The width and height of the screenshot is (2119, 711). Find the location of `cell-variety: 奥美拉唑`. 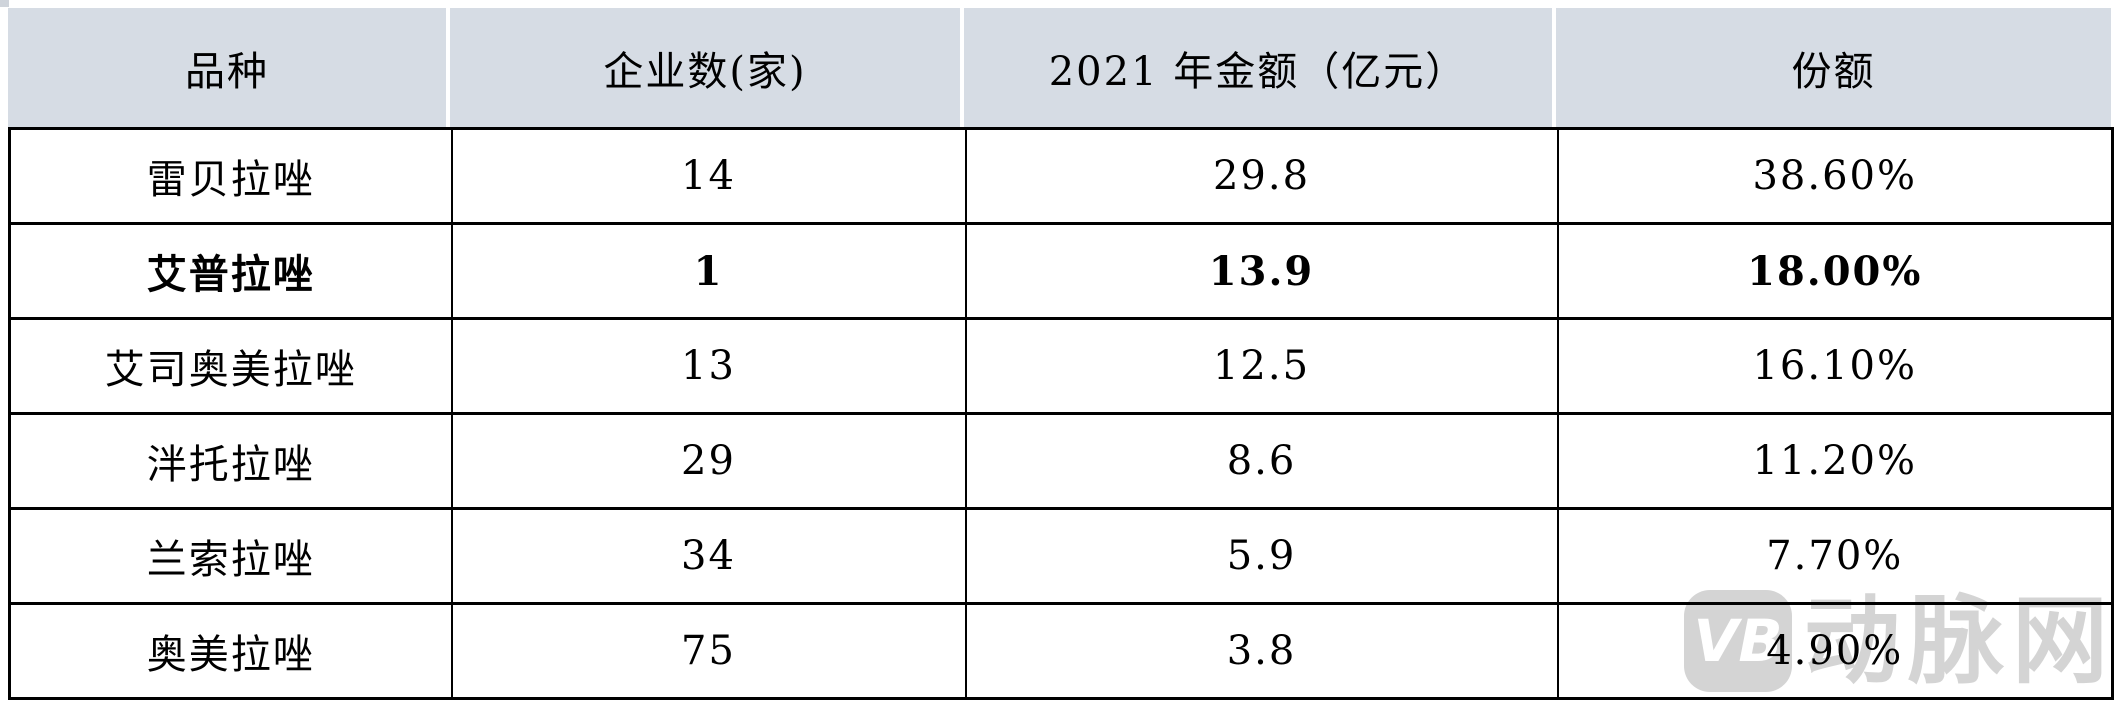

cell-variety: 奥美拉唑 is located at coordinates (230, 651).